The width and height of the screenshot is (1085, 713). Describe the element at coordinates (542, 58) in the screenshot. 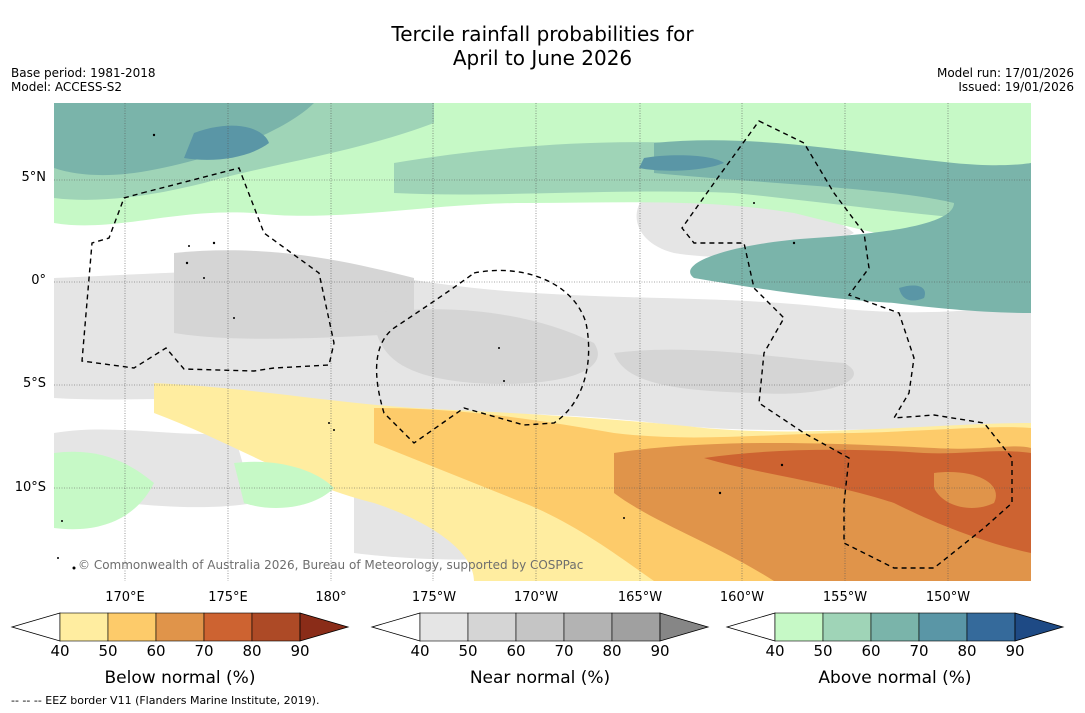

I see `title-line-2: April to June 2026` at that location.